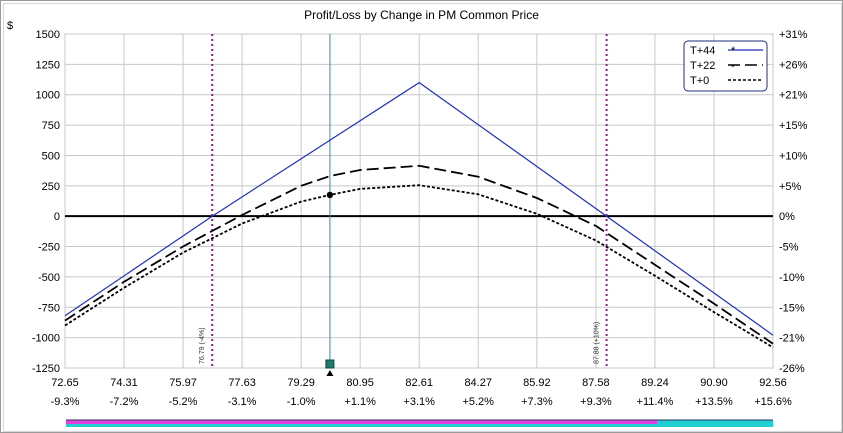 The height and width of the screenshot is (433, 843). What do you see at coordinates (792, 369) in the screenshot?
I see `y2-tick-label: -26%` at bounding box center [792, 369].